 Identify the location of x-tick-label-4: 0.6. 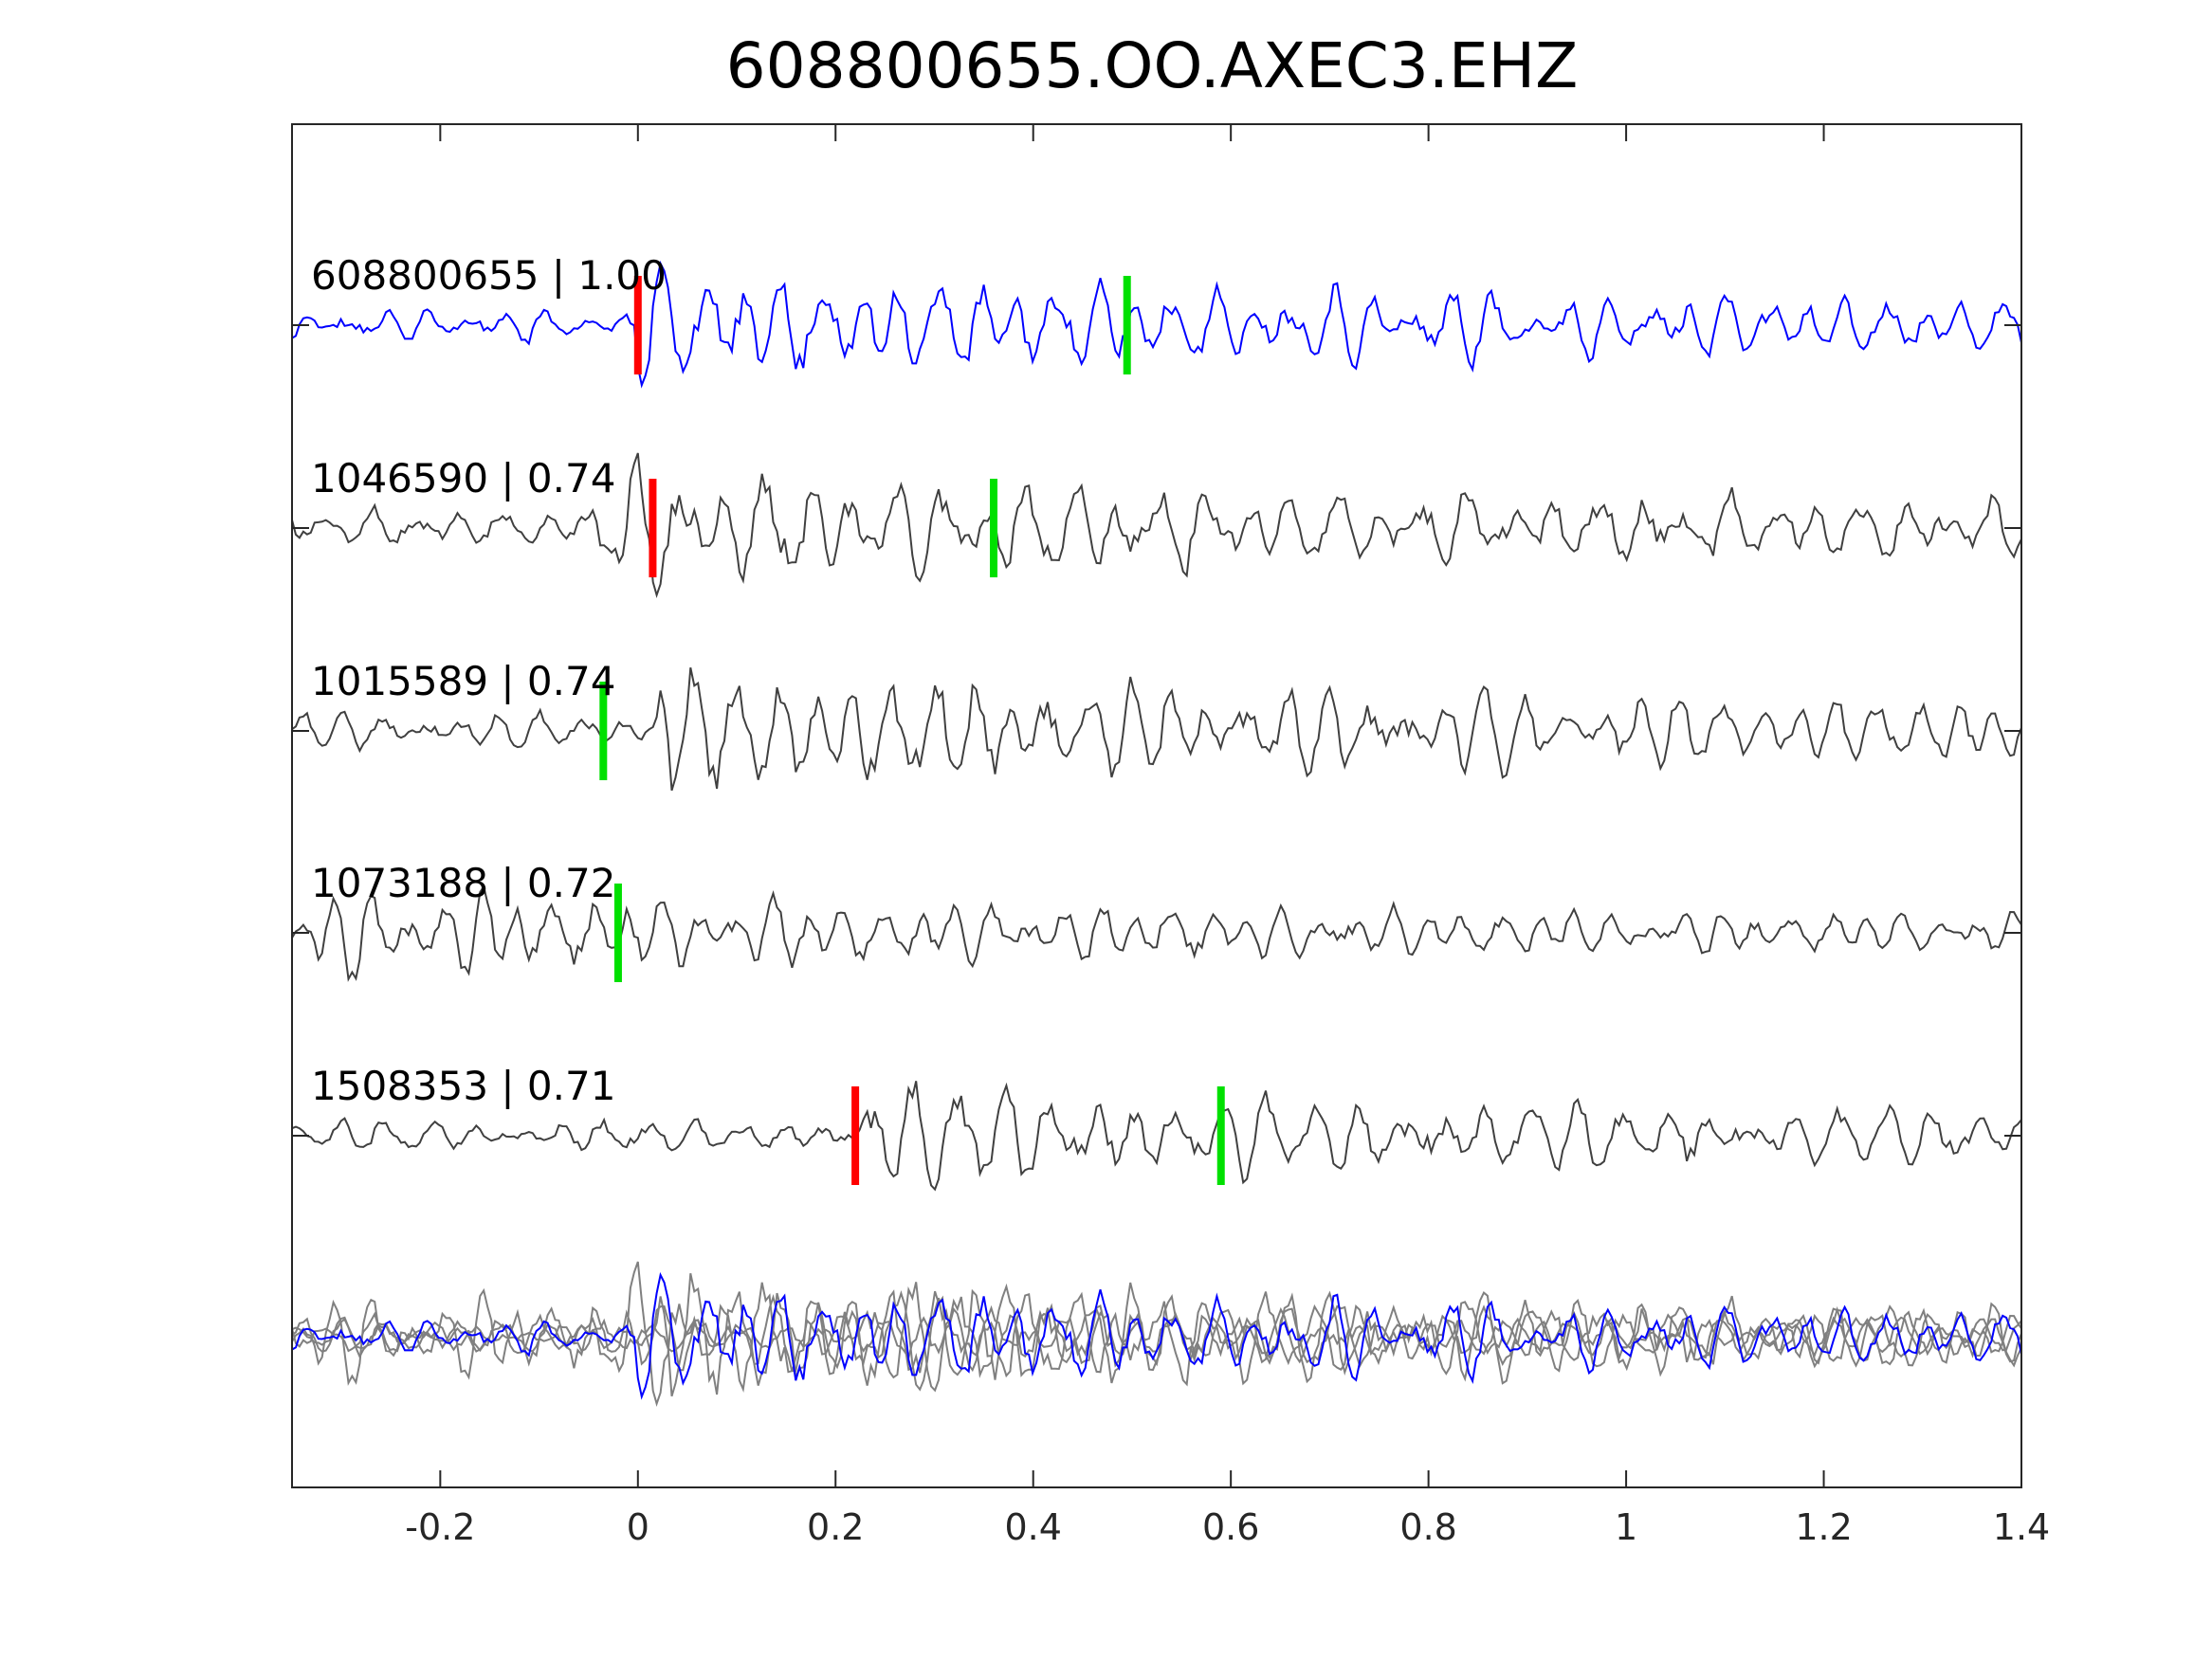
(1230, 1527).